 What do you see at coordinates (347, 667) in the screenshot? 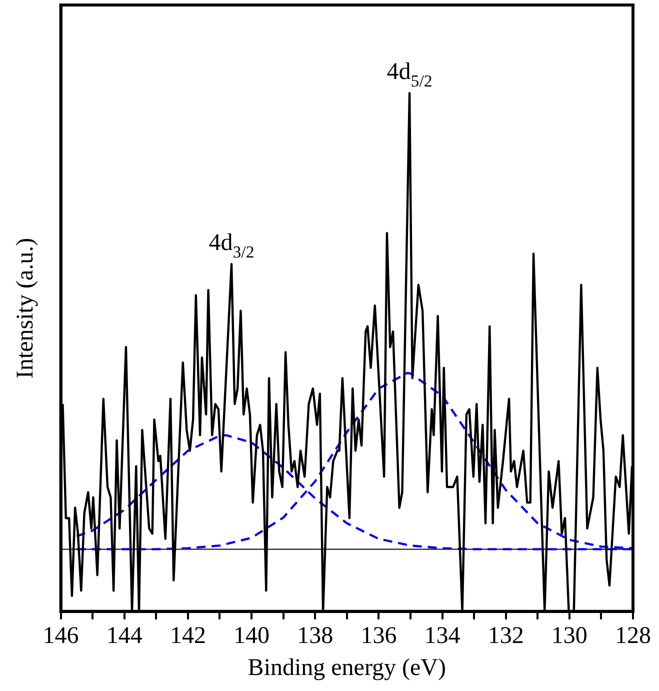
I see `x-axis-title: Binding energy (eV)` at bounding box center [347, 667].